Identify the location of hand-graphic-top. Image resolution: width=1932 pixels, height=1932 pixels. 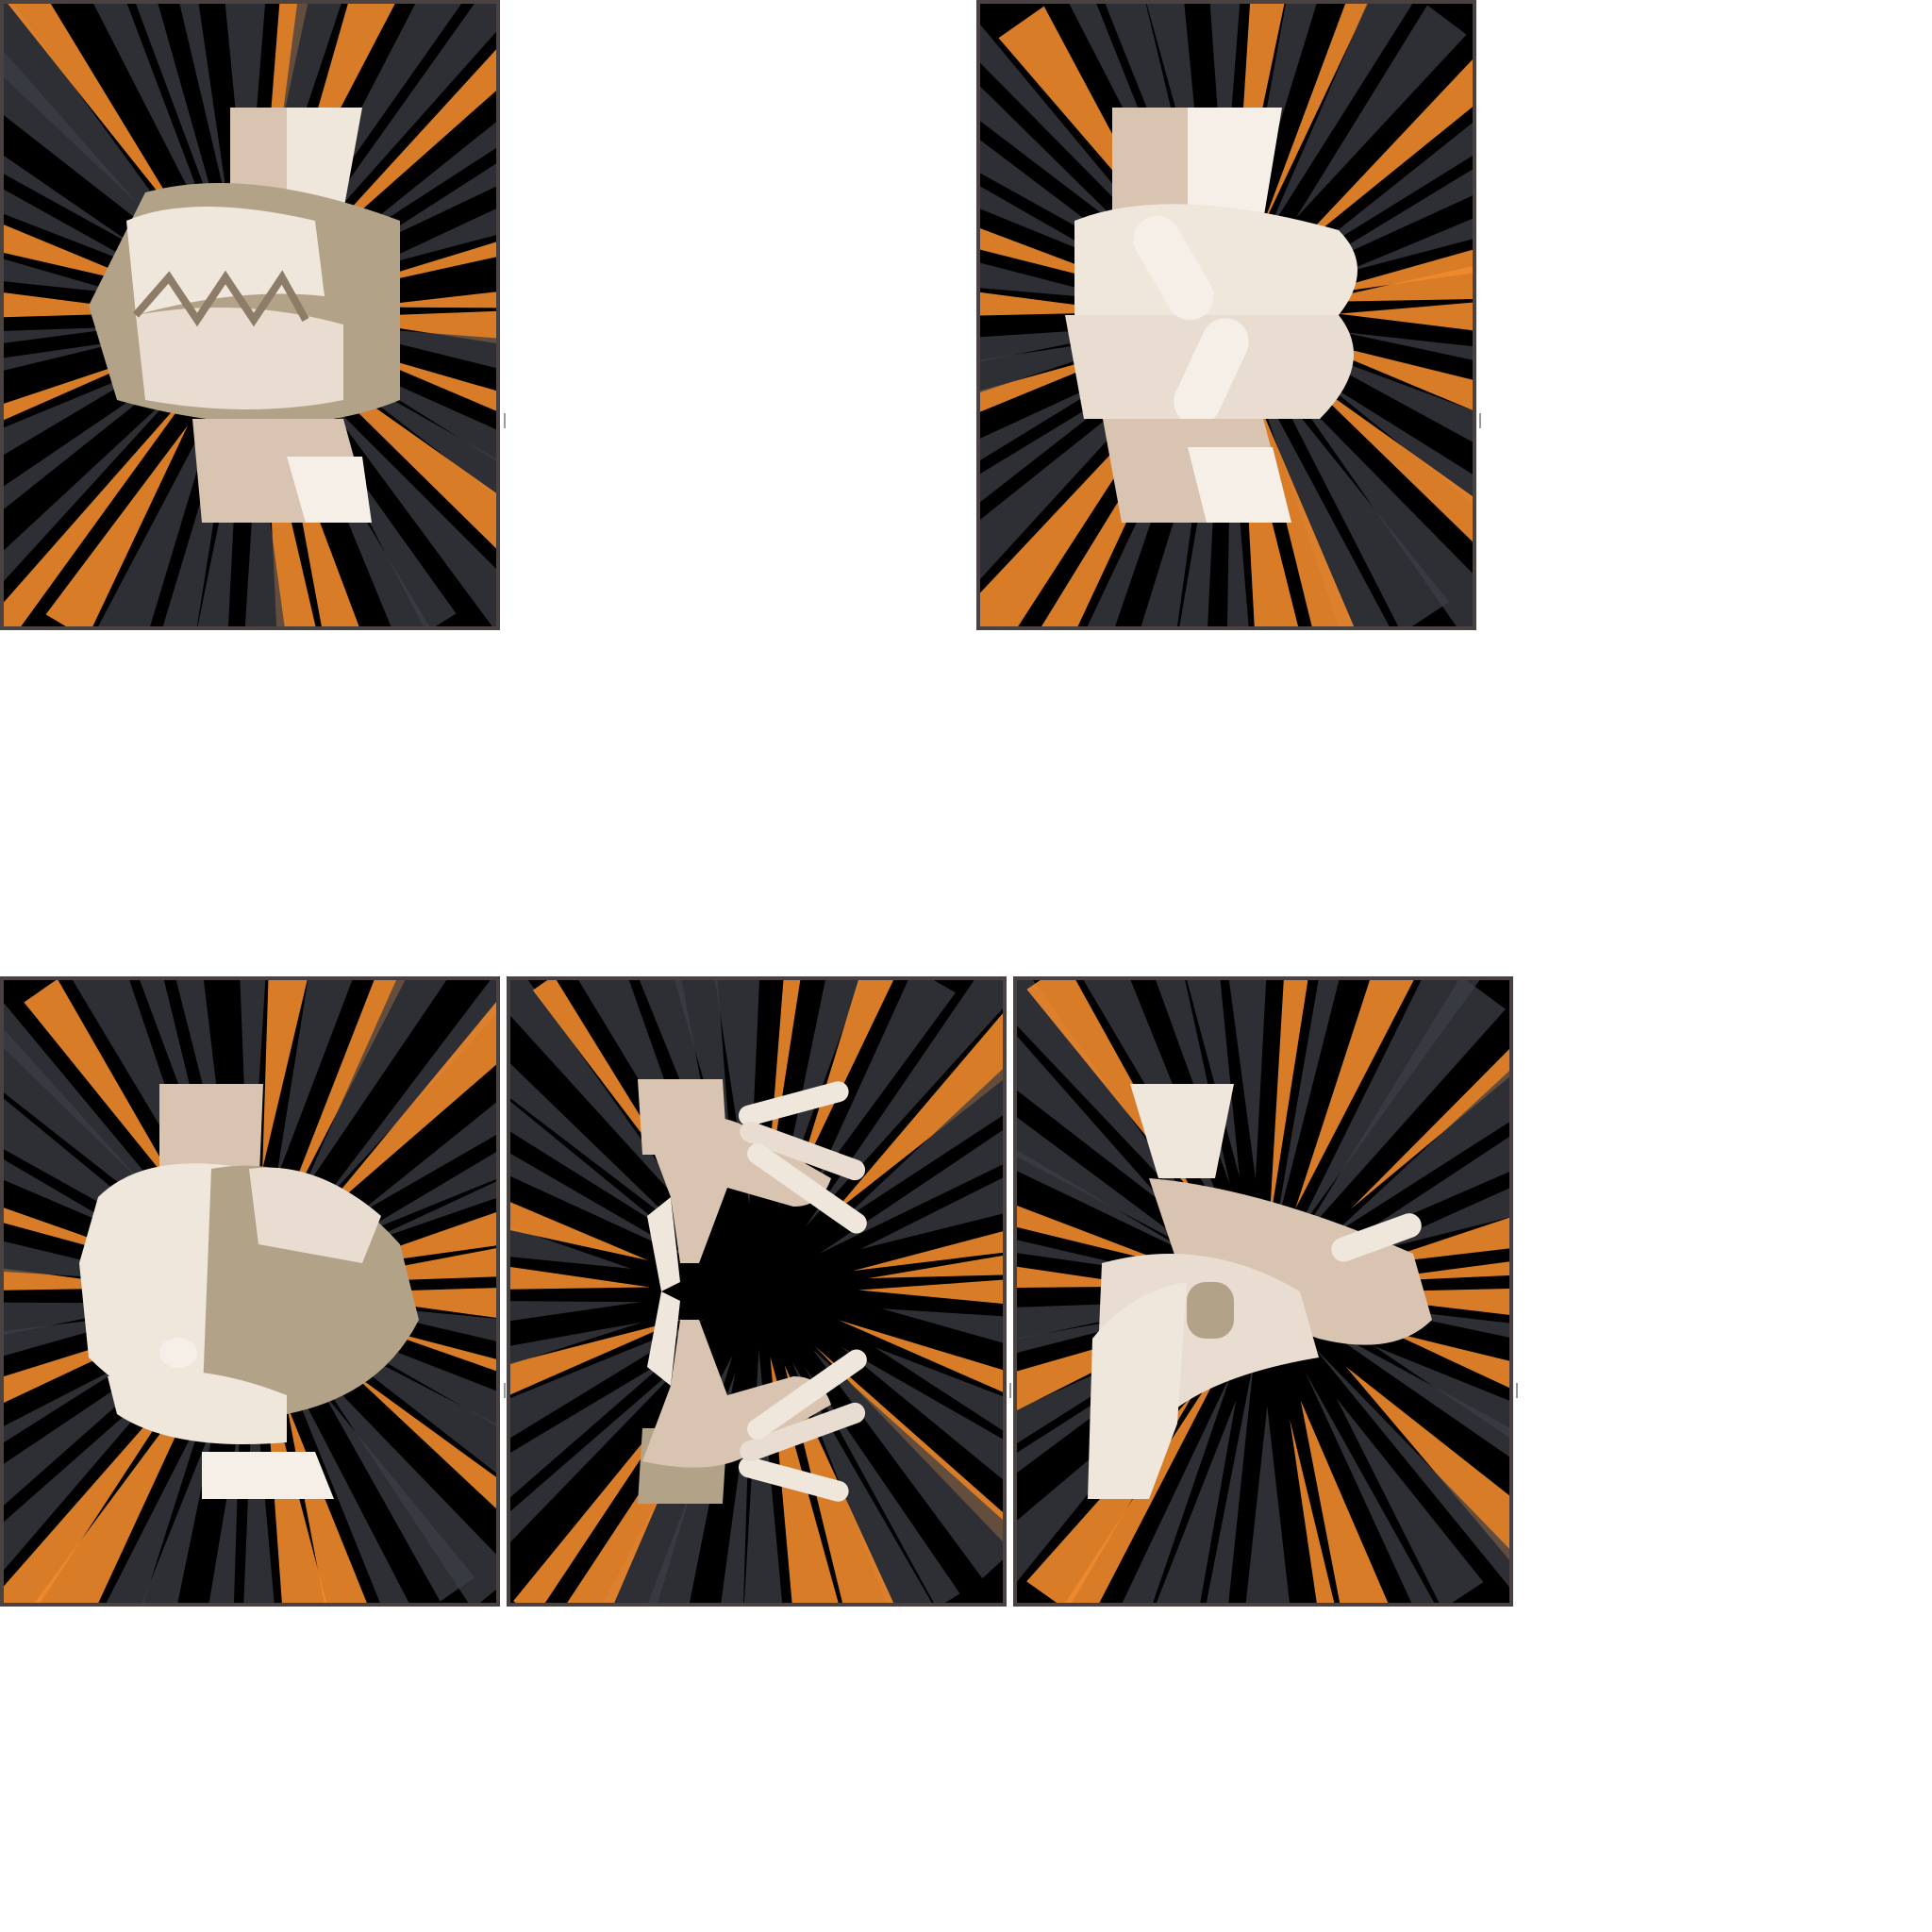
(752, 1185).